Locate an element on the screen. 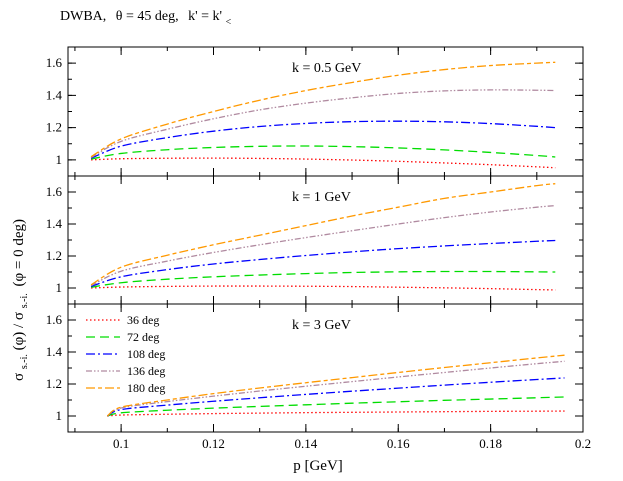 The image size is (623, 481). y-label-sub2: s.-i. is located at coordinates (24, 300).